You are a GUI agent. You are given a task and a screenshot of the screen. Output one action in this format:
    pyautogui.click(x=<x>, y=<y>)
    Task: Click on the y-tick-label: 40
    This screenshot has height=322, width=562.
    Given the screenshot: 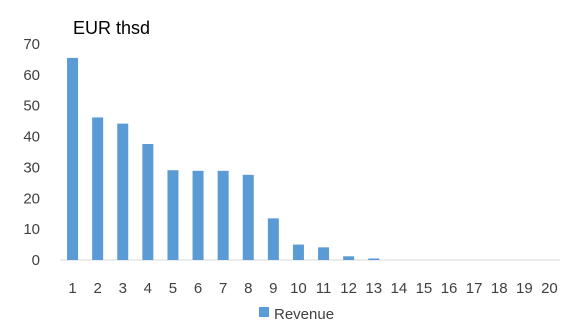 What is the action you would take?
    pyautogui.click(x=31, y=137)
    